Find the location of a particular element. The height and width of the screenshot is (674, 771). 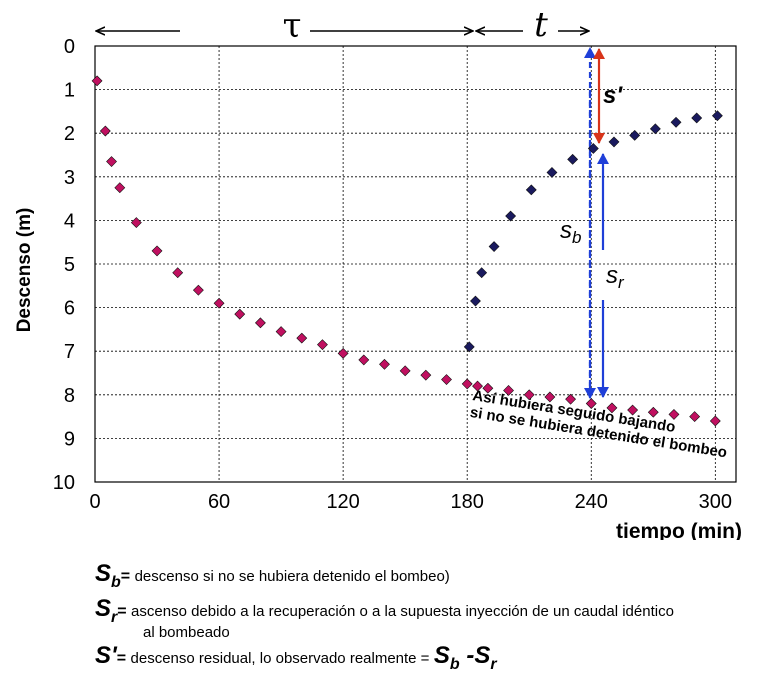

y-tick-labels: 0 1 2 3 4 5 6 7 8 9 10 is located at coordinates (64, 265).